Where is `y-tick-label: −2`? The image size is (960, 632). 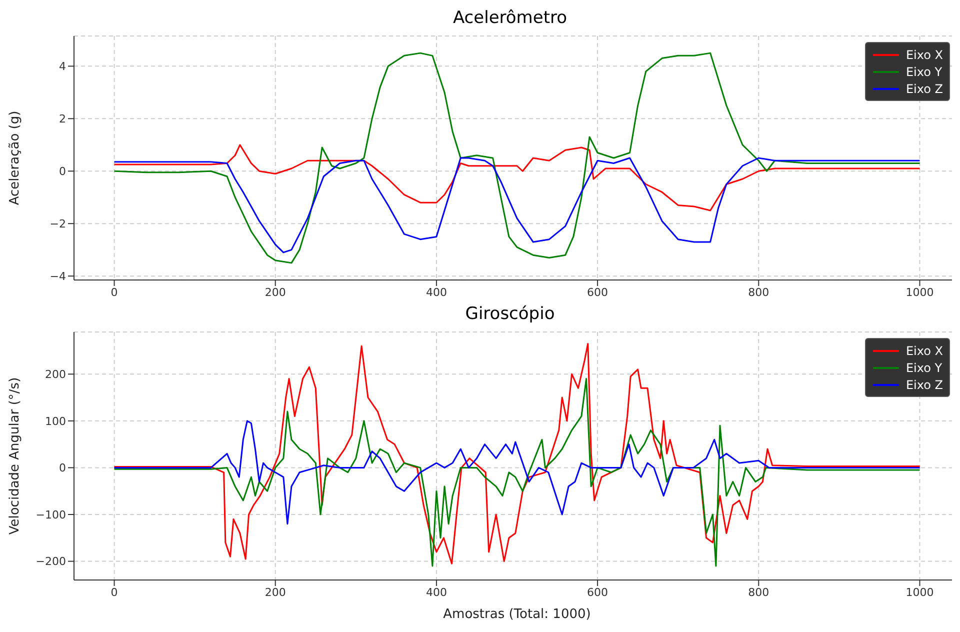 y-tick-label: −2 is located at coordinates (58, 223).